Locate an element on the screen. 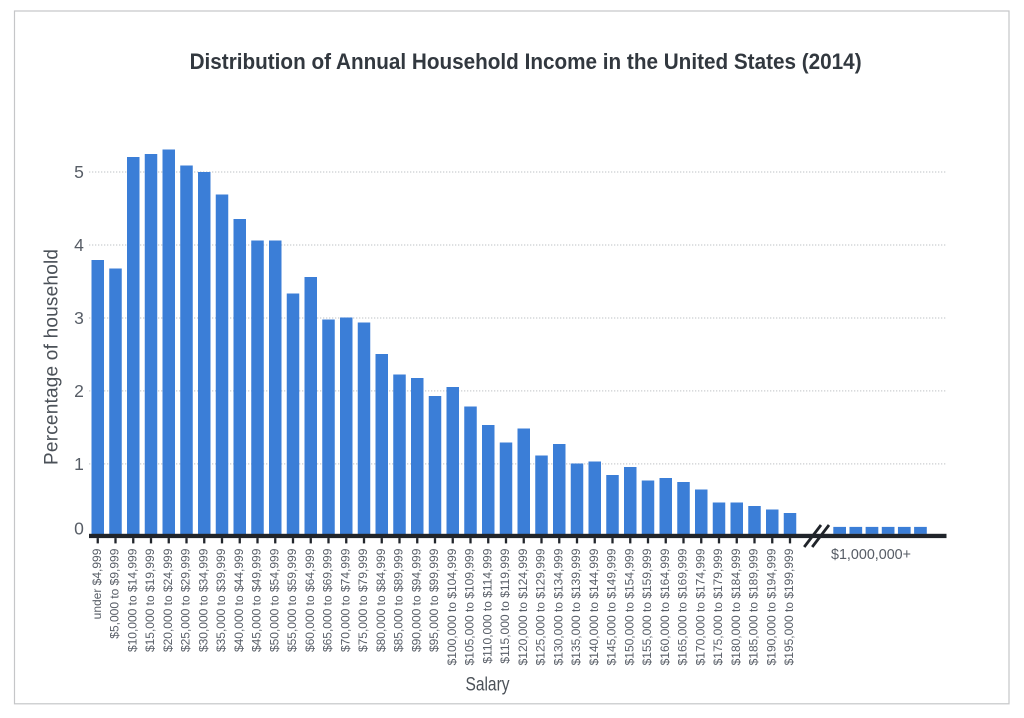 Image resolution: width=1024 pixels, height=718 pixels. svg-text: $65,000 to $69,999 is located at coordinates (328, 600).